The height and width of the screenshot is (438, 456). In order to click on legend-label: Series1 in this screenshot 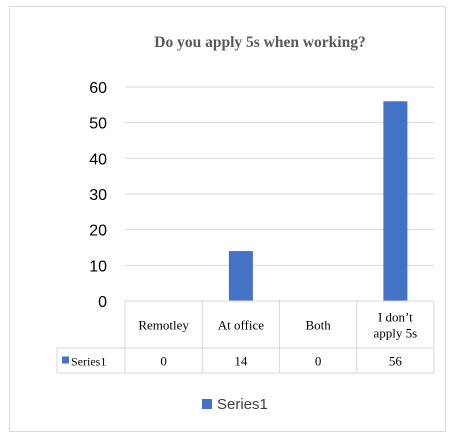, I will do `click(242, 404)`.